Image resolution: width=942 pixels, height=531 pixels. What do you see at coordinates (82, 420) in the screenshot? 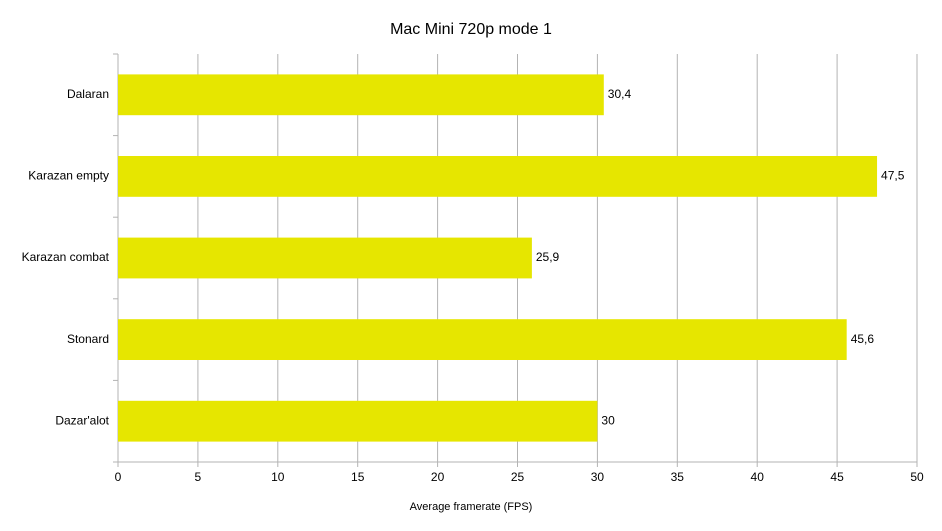
I see `y-tick-label: Dazar'alot` at bounding box center [82, 420].